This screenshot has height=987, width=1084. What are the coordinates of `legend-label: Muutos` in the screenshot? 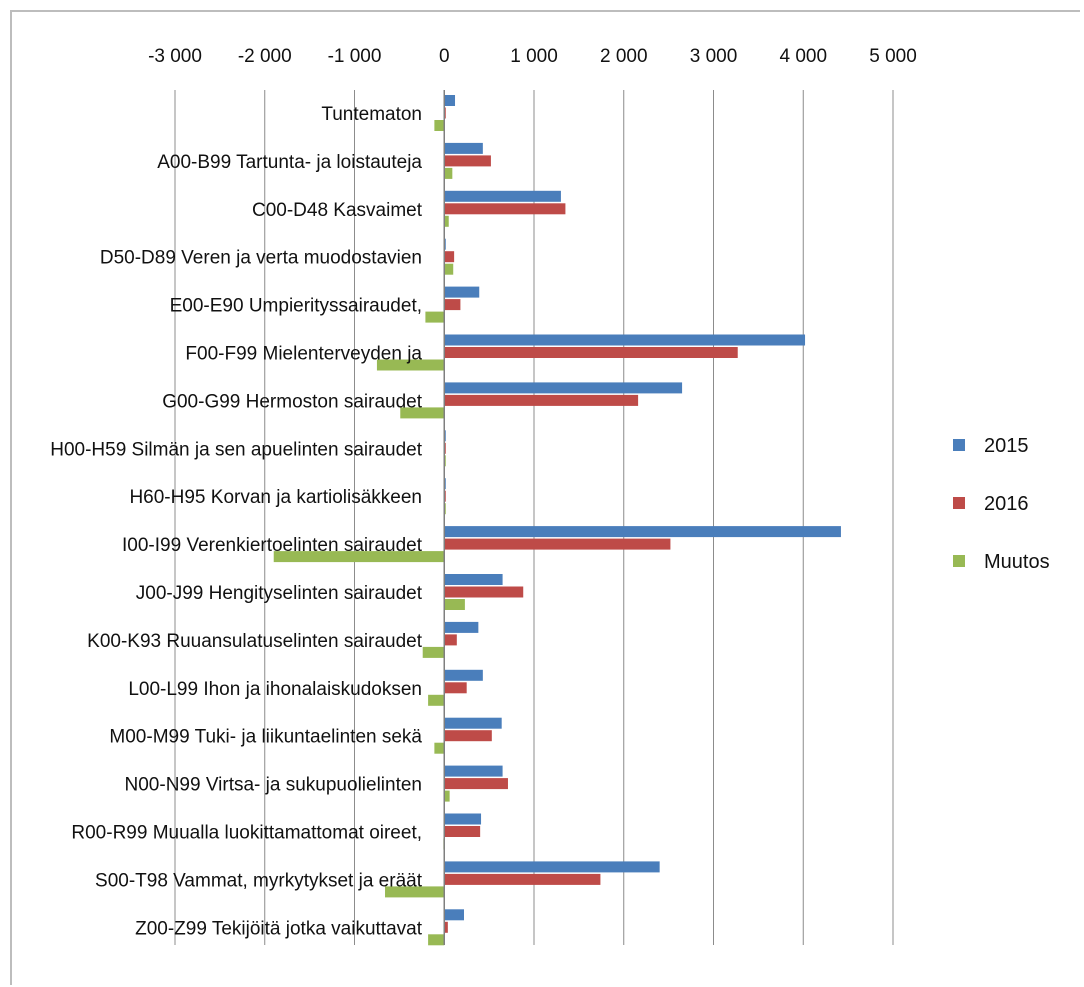 It's located at (1017, 562).